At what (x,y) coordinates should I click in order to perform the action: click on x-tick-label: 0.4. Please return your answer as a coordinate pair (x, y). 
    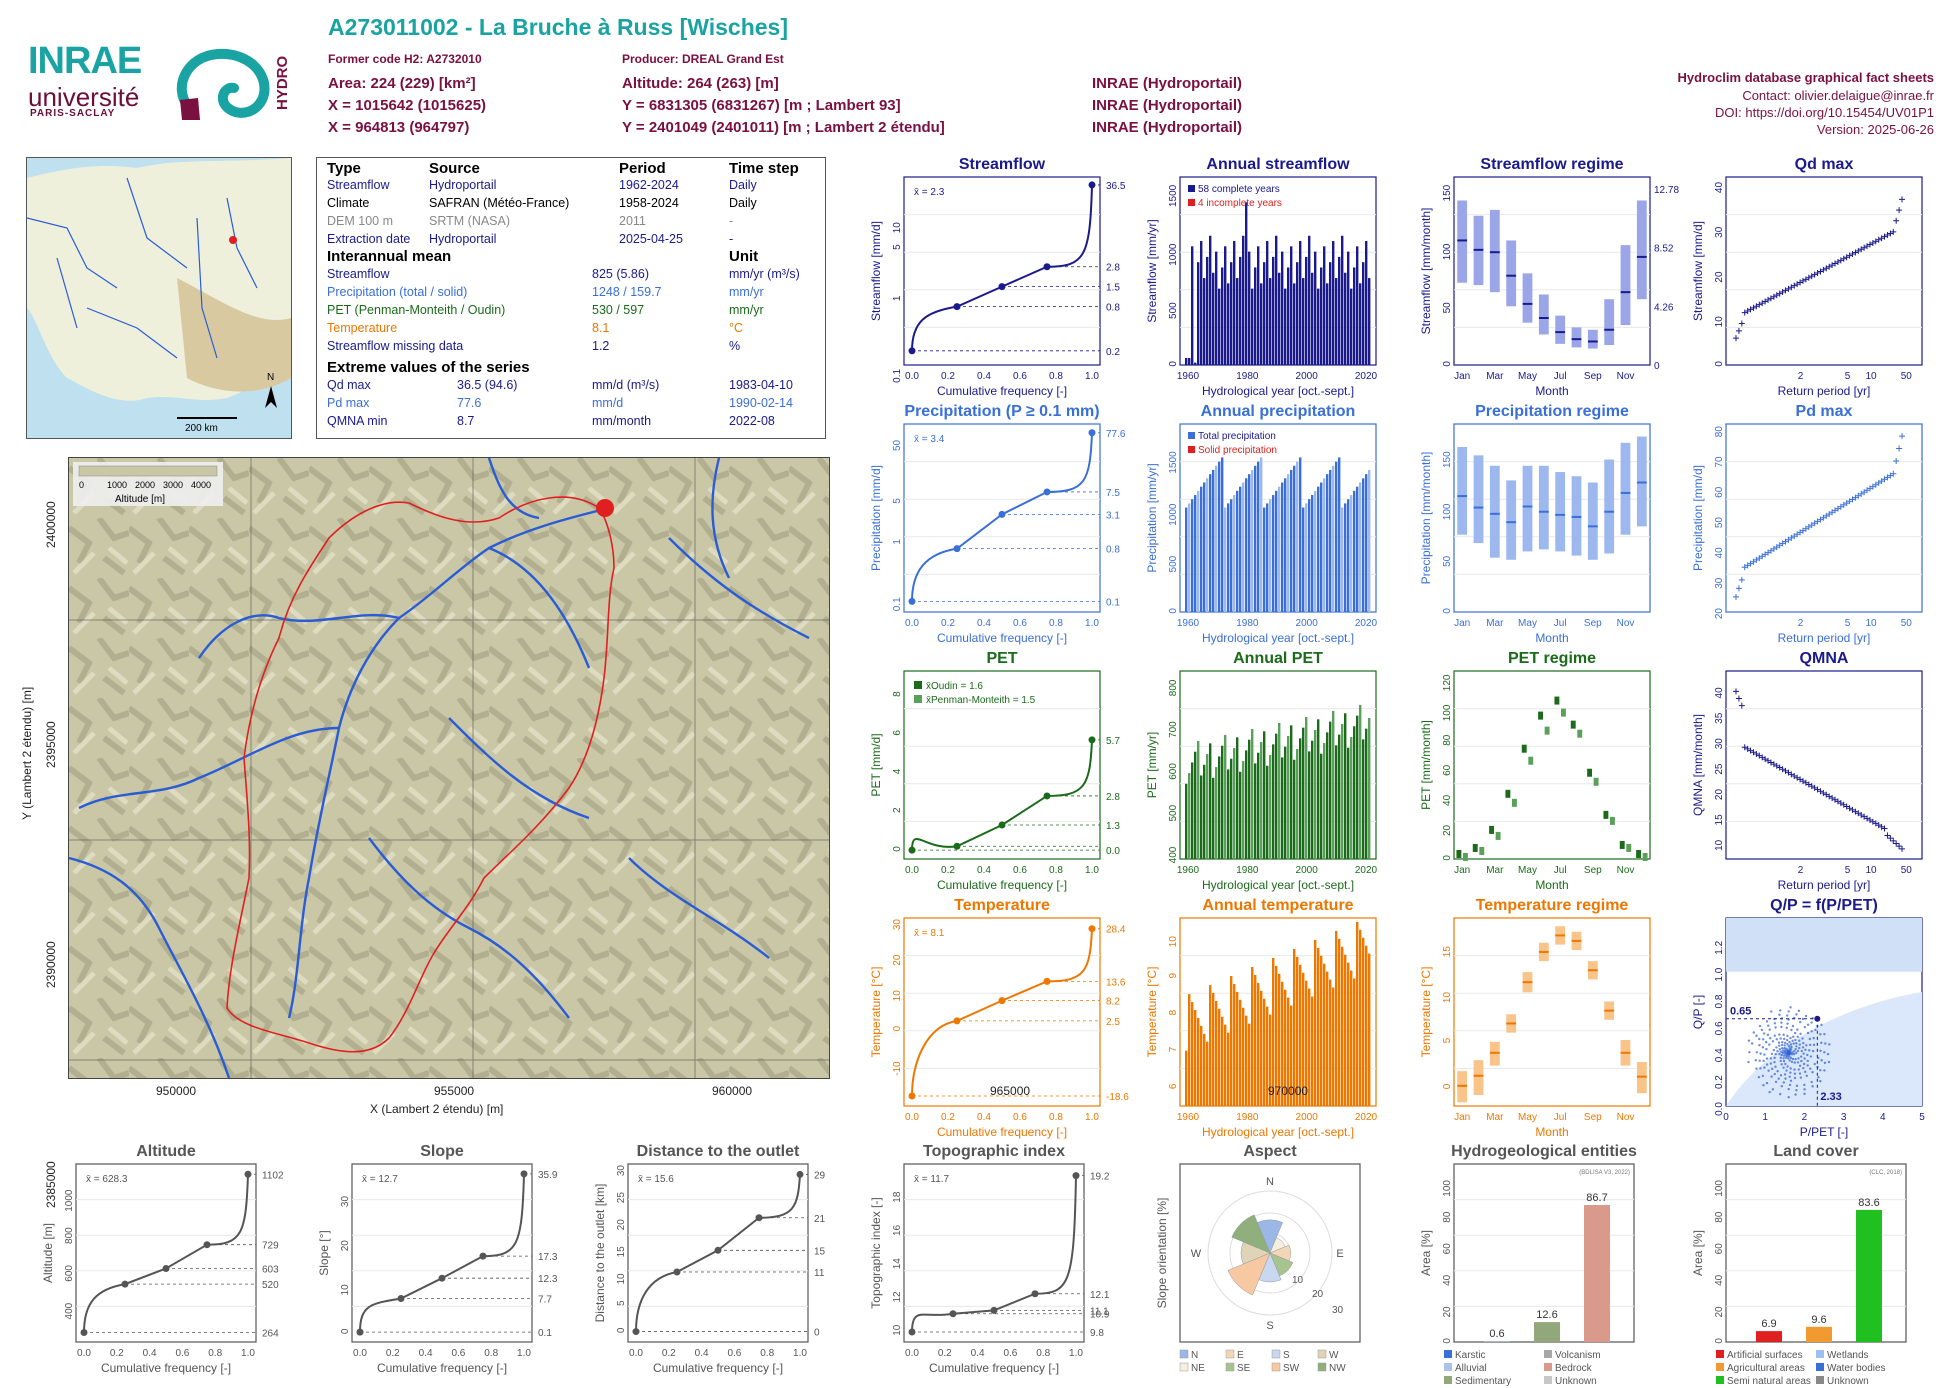
    Looking at the image, I should click on (426, 1353).